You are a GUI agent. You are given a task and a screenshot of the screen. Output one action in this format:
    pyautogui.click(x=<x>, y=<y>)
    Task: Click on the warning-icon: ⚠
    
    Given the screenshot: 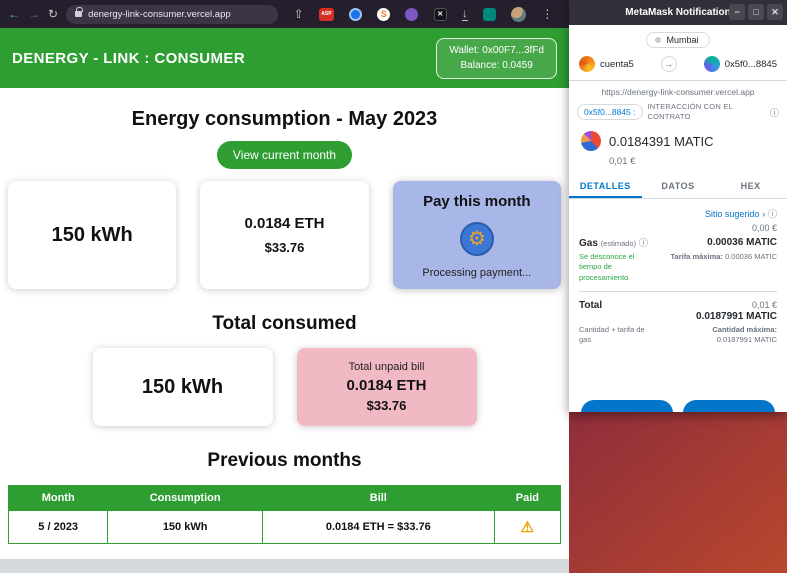 What is the action you would take?
    pyautogui.click(x=527, y=527)
    